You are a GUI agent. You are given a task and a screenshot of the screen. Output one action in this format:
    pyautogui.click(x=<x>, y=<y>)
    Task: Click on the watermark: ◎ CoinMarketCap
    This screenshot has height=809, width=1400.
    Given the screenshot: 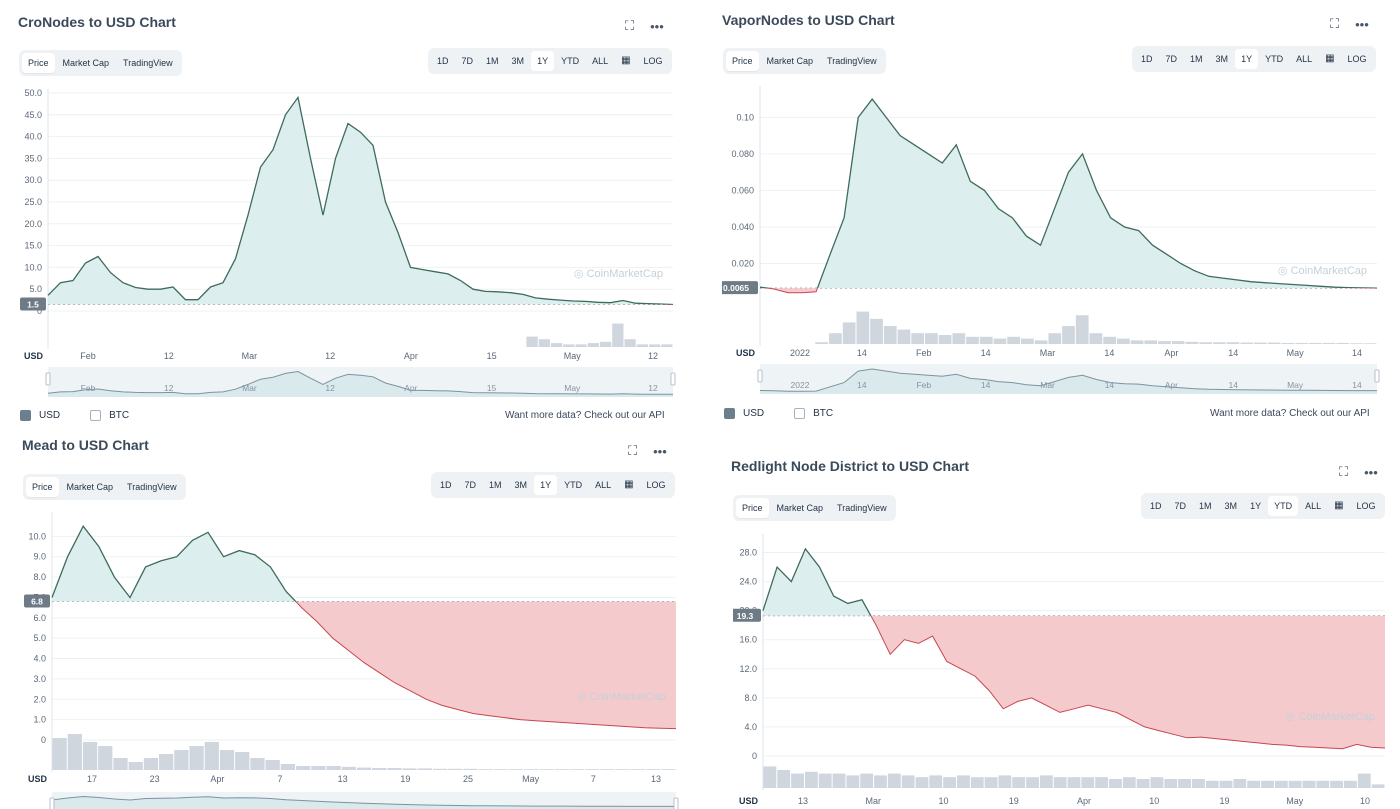 What is the action you would take?
    pyautogui.click(x=1322, y=271)
    